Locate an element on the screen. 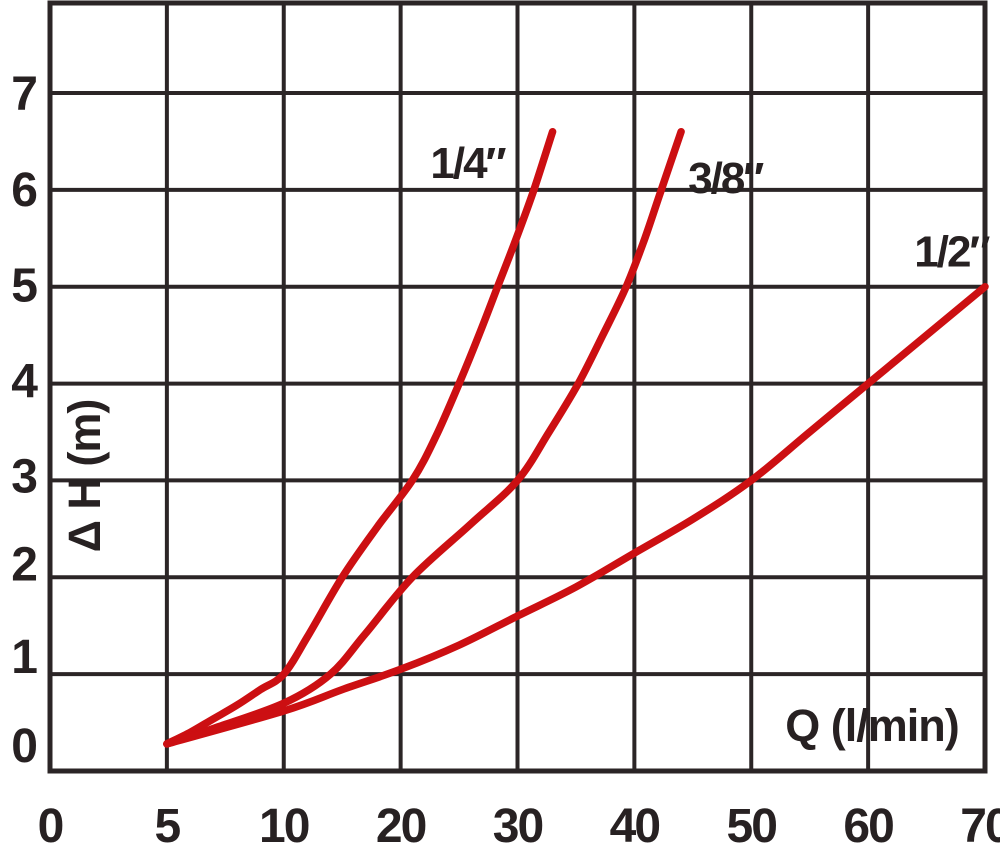 The height and width of the screenshot is (843, 1000). x-tick-labels: 0 5 10 20 30 40 50 60 70 is located at coordinates (519, 821).